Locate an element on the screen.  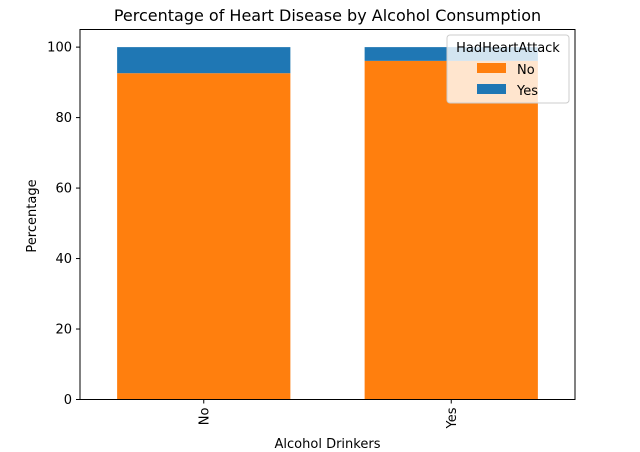
y-axis: 0 20 40 60 80 100 is located at coordinates (63, 224).